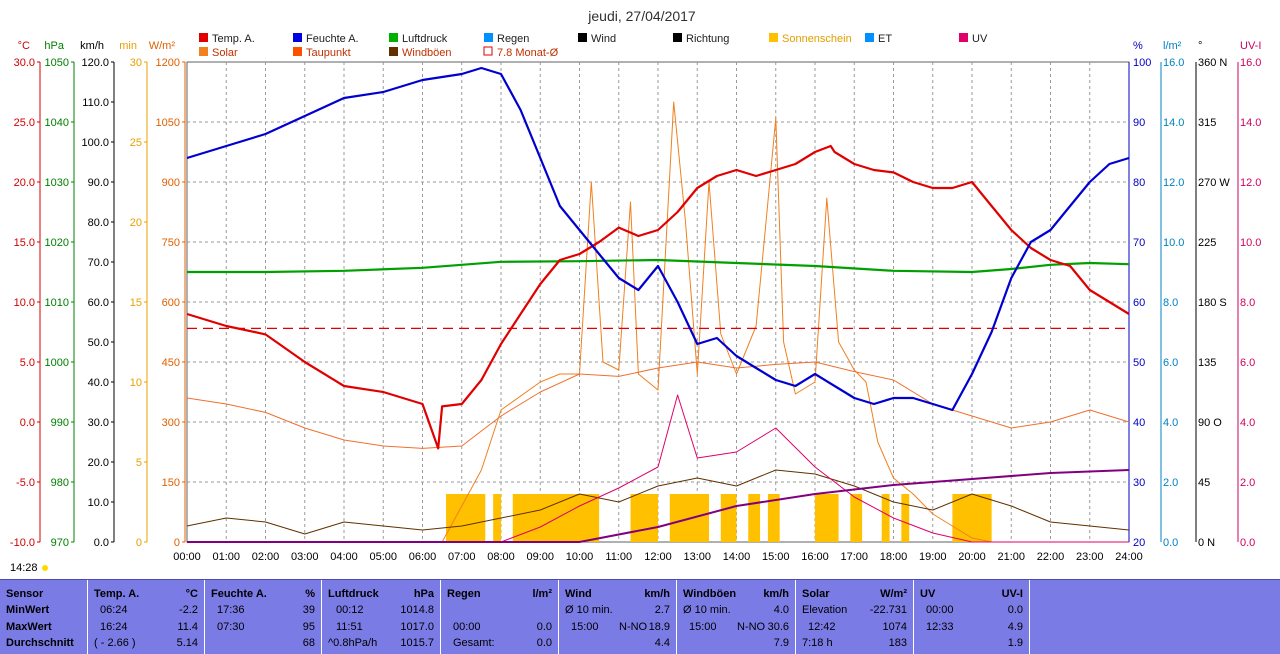 The width and height of the screenshot is (1280, 654). Describe the element at coordinates (1207, 363) in the screenshot. I see `right-axis-tick-label: 135` at that location.